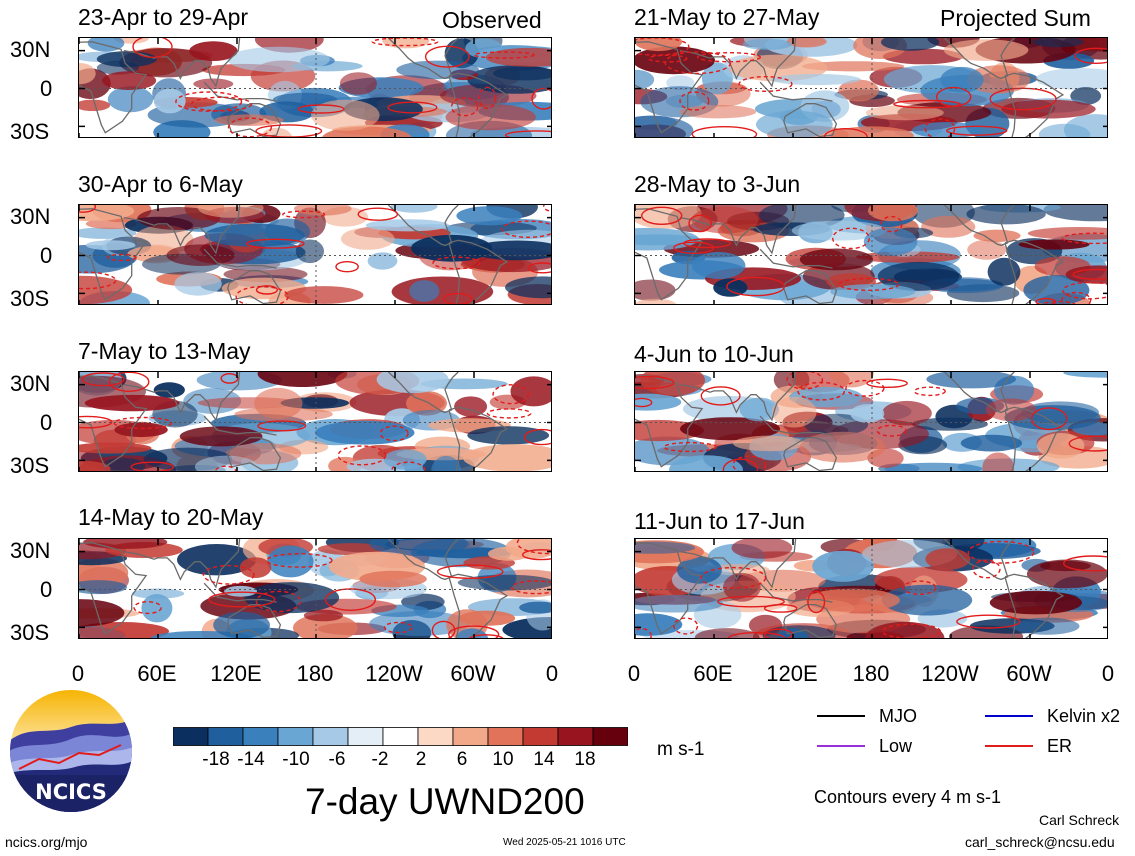 The width and height of the screenshot is (1135, 856). I want to click on lat-30s-3: 30S, so click(30, 465).